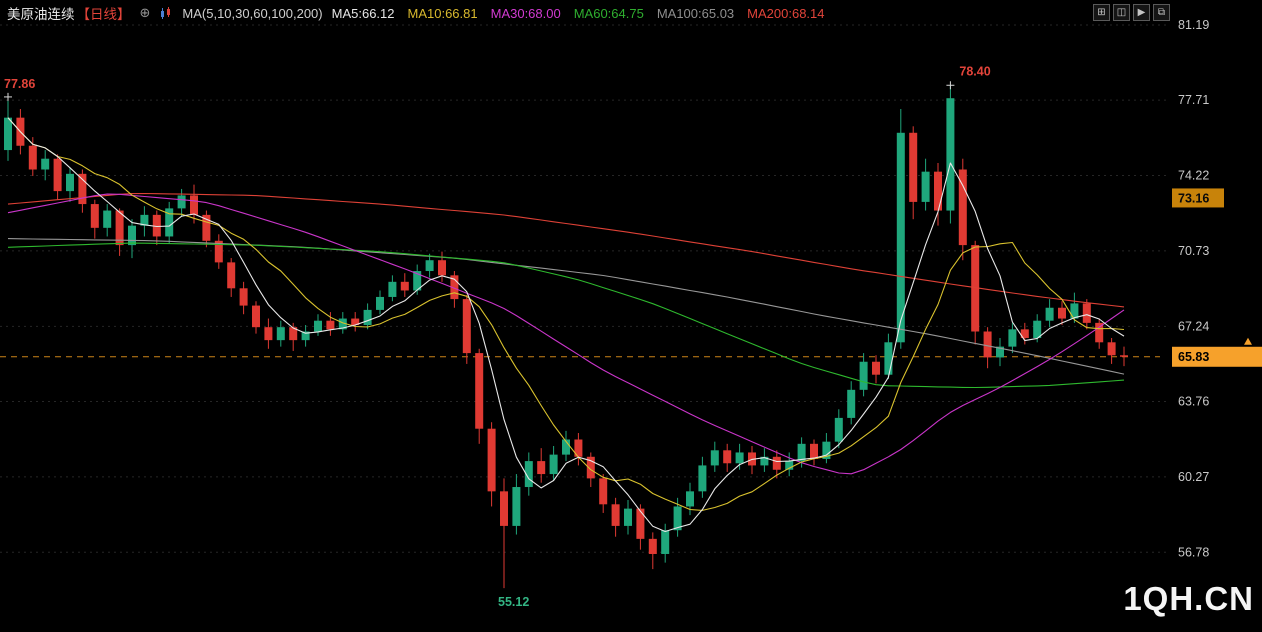 The width and height of the screenshot is (1262, 632). What do you see at coordinates (1193, 100) in the screenshot?
I see `y-axis-label: 77.71` at bounding box center [1193, 100].